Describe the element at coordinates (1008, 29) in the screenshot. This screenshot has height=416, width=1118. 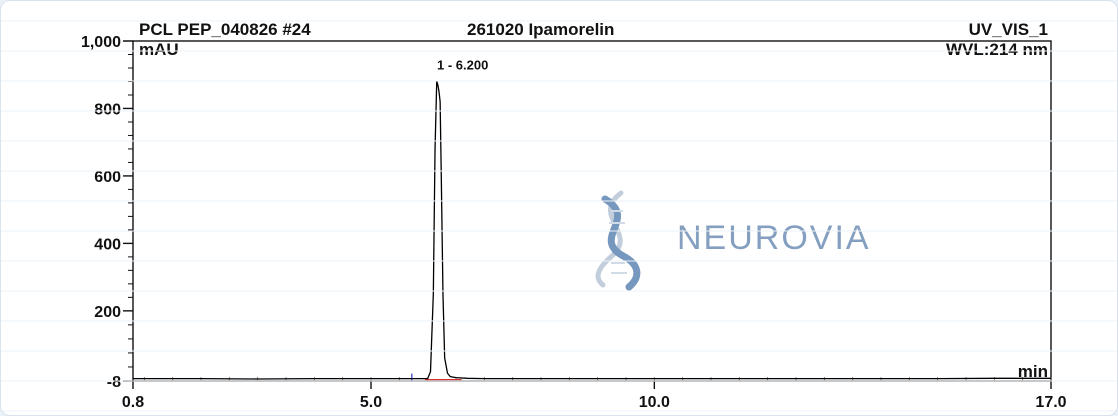
I see `header-channel: UV_VIS_1` at that location.